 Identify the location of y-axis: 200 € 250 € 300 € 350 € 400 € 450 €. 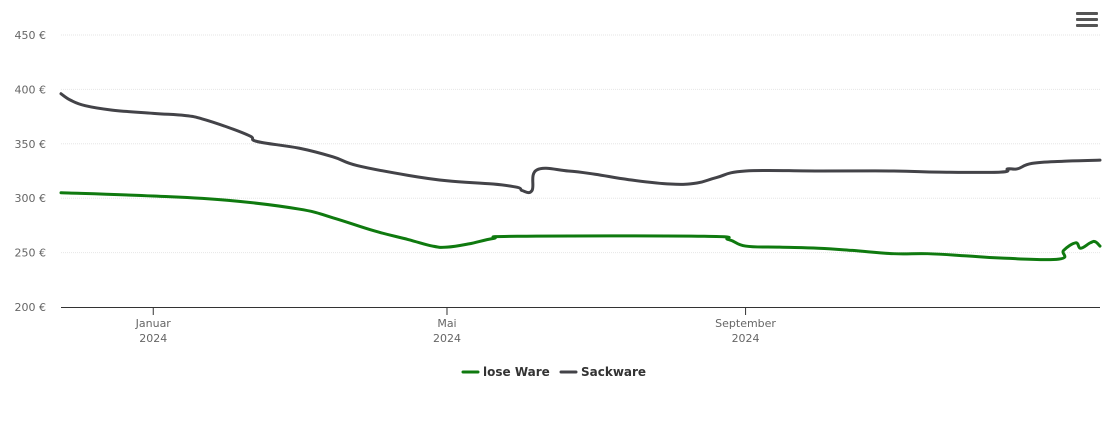
(31, 171).